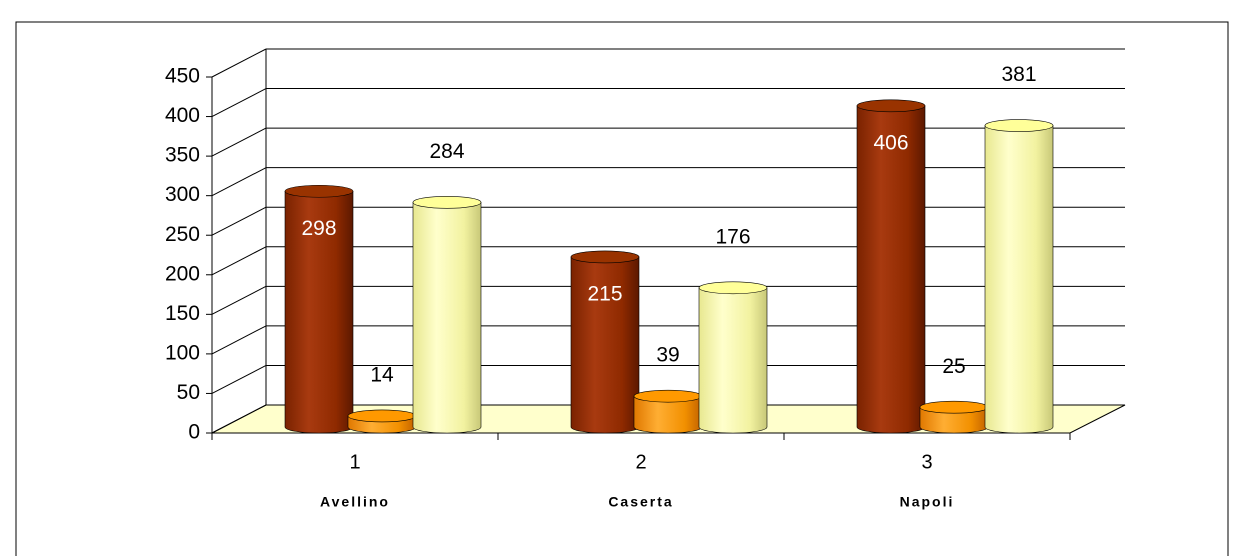 The height and width of the screenshot is (556, 1245). What do you see at coordinates (927, 502) in the screenshot?
I see `category-name: Napoli` at bounding box center [927, 502].